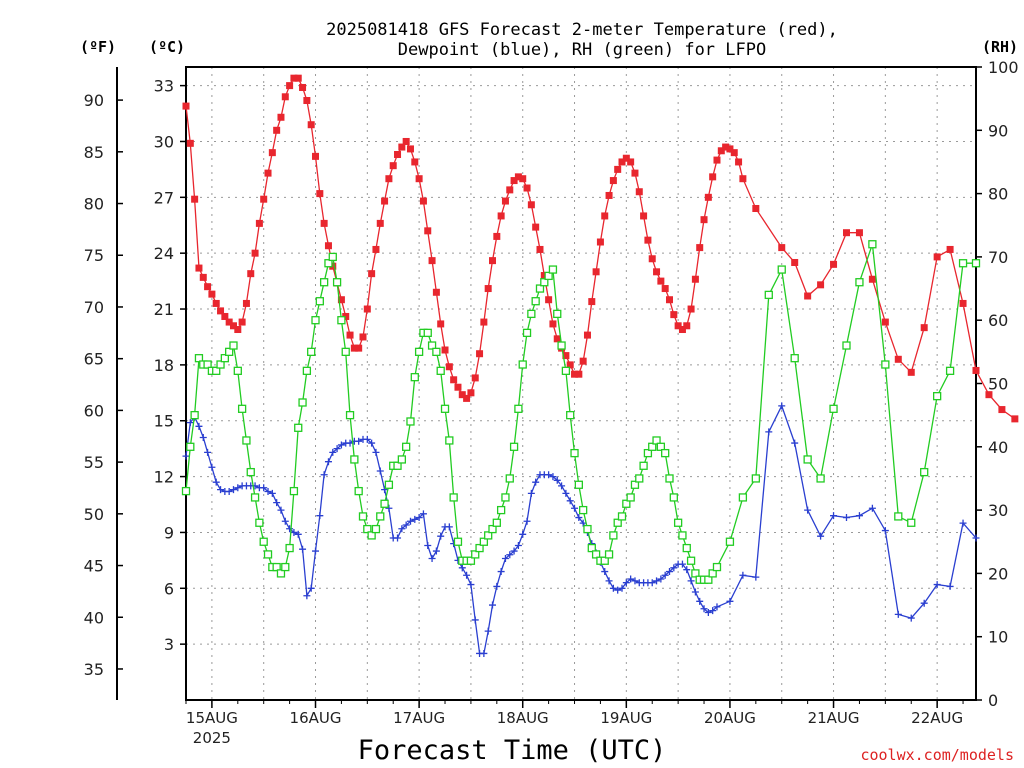  What do you see at coordinates (937, 755) in the screenshot?
I see `credit-text: coolwx.com/models` at bounding box center [937, 755].